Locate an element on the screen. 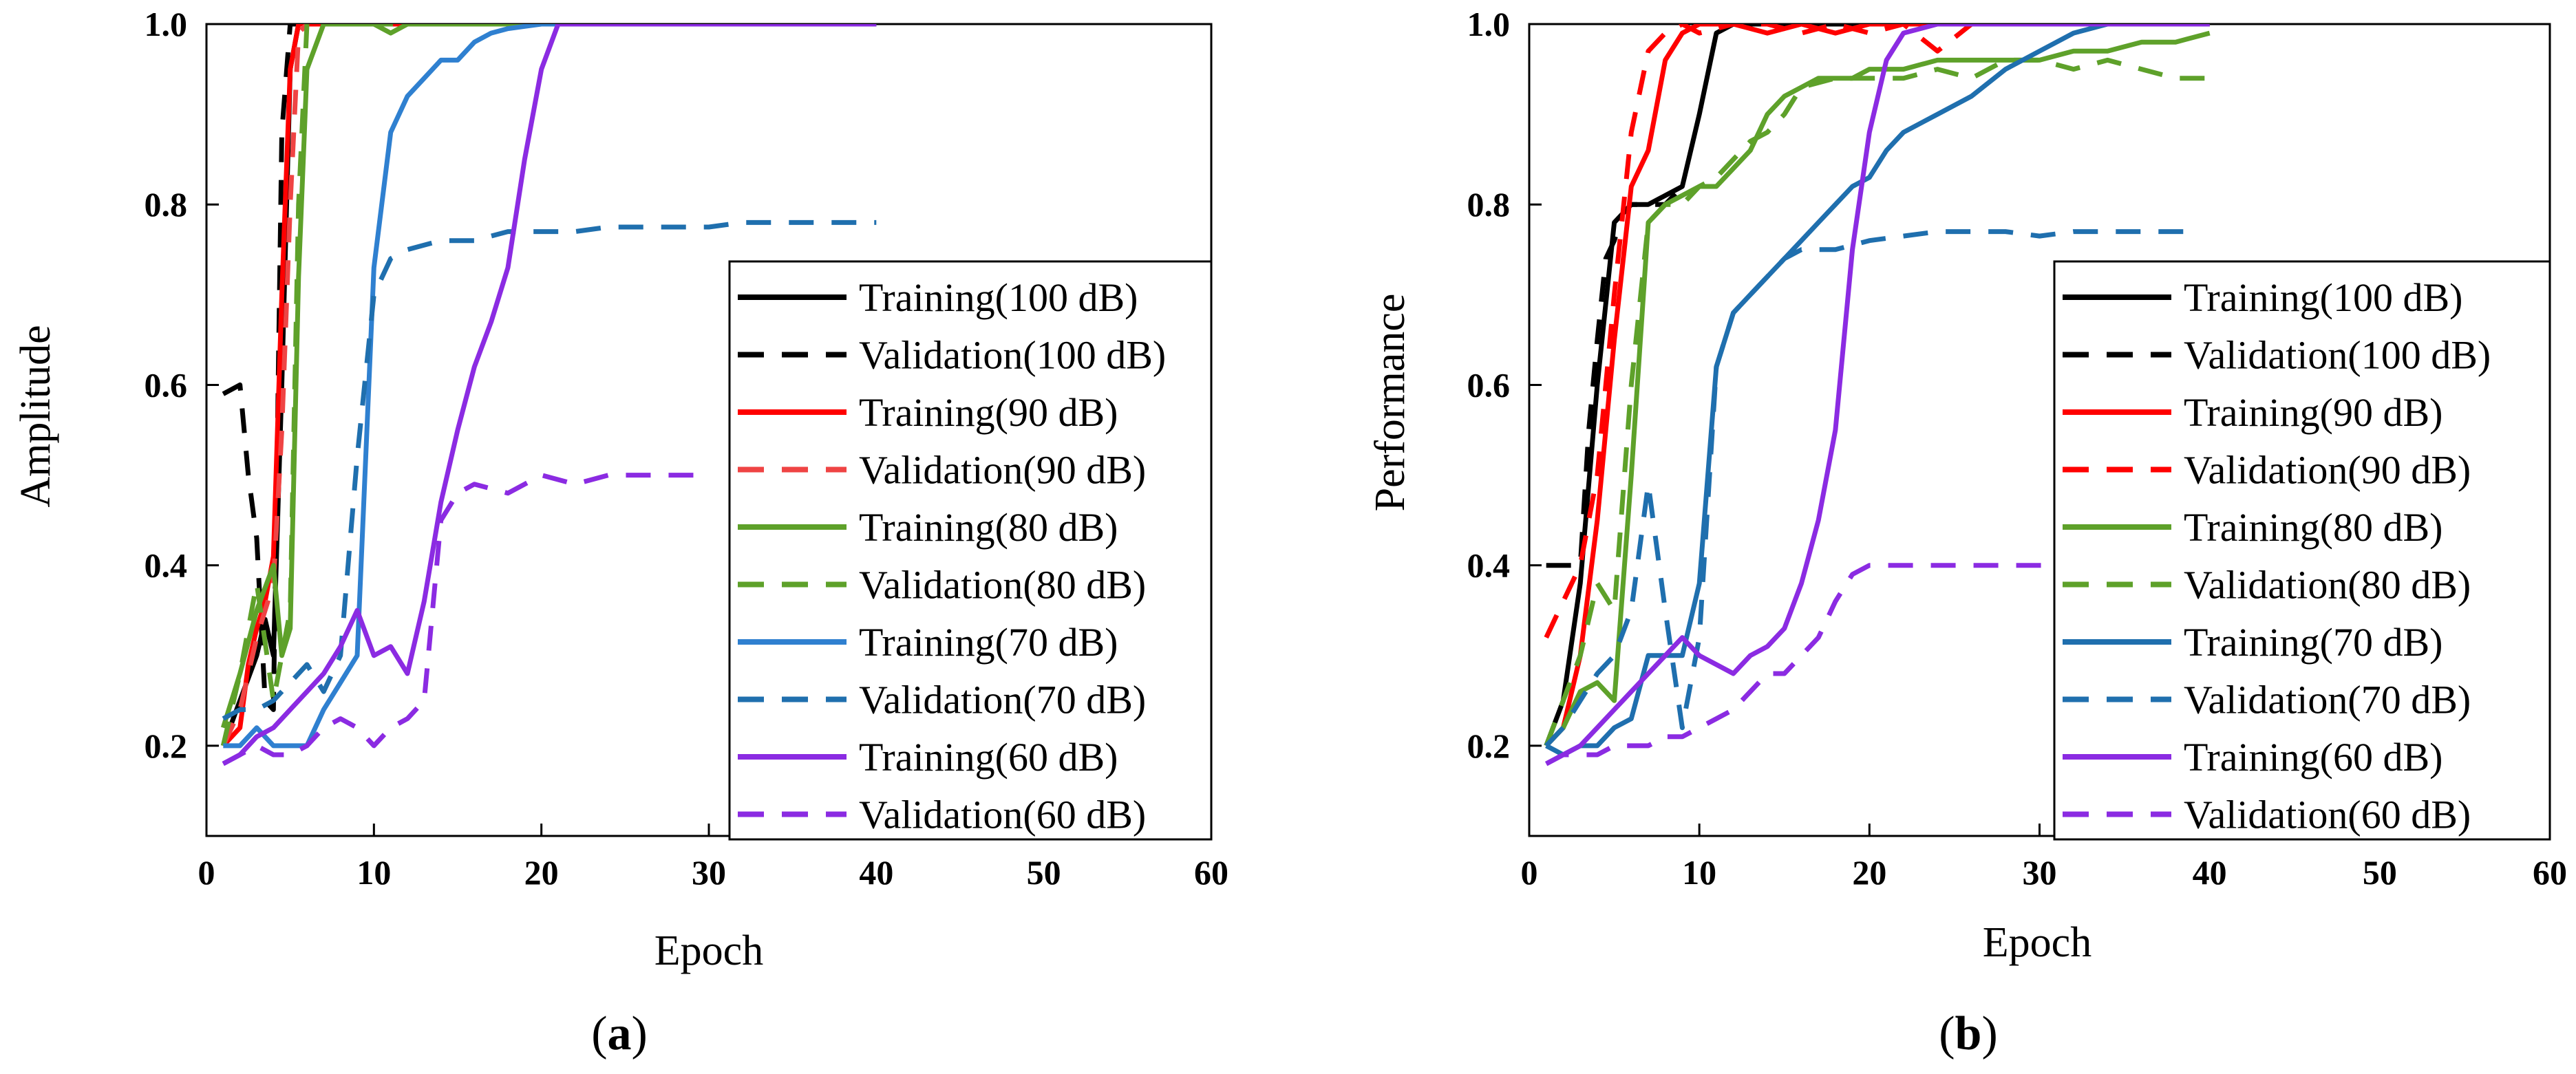 Image resolution: width=2576 pixels, height=1074 pixels. panel-label: (a) is located at coordinates (619, 1033).